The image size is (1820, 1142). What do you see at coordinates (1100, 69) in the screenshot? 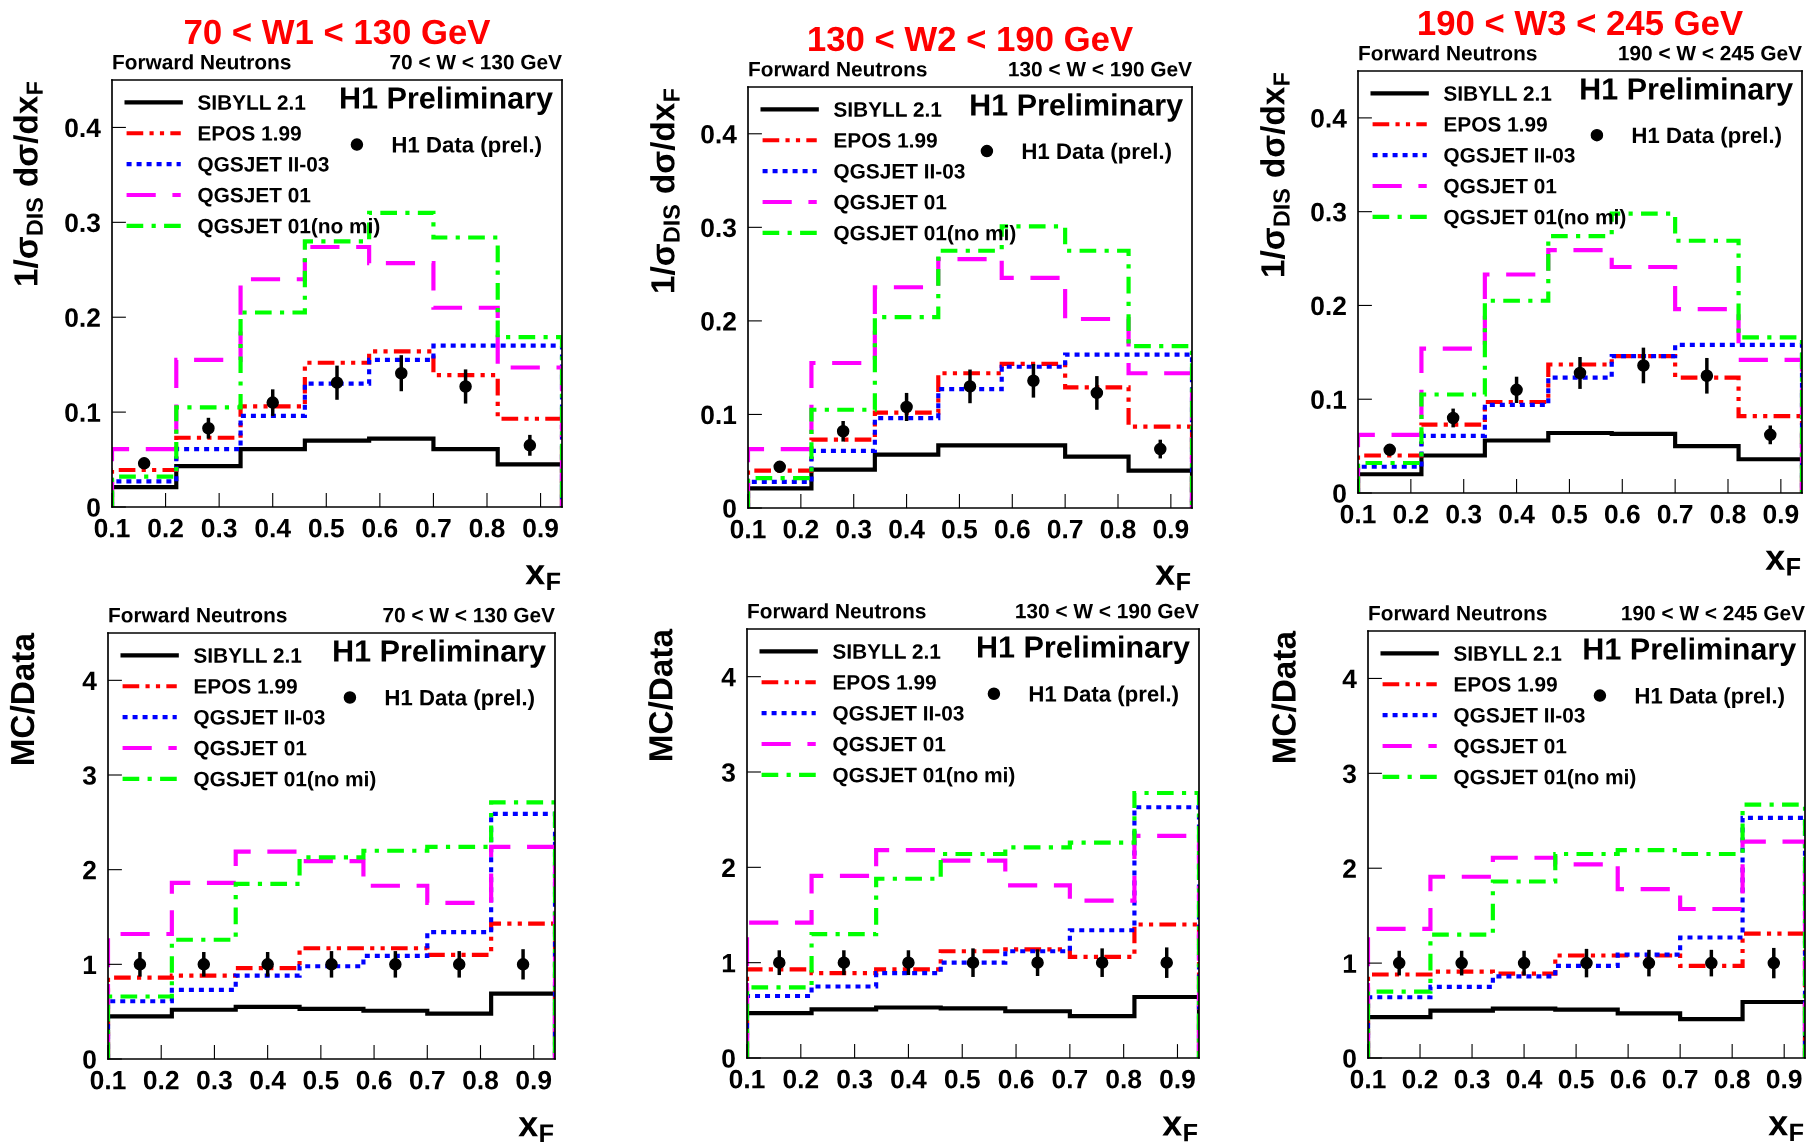
I see `text: 130 < W < 190 GeV` at bounding box center [1100, 69].